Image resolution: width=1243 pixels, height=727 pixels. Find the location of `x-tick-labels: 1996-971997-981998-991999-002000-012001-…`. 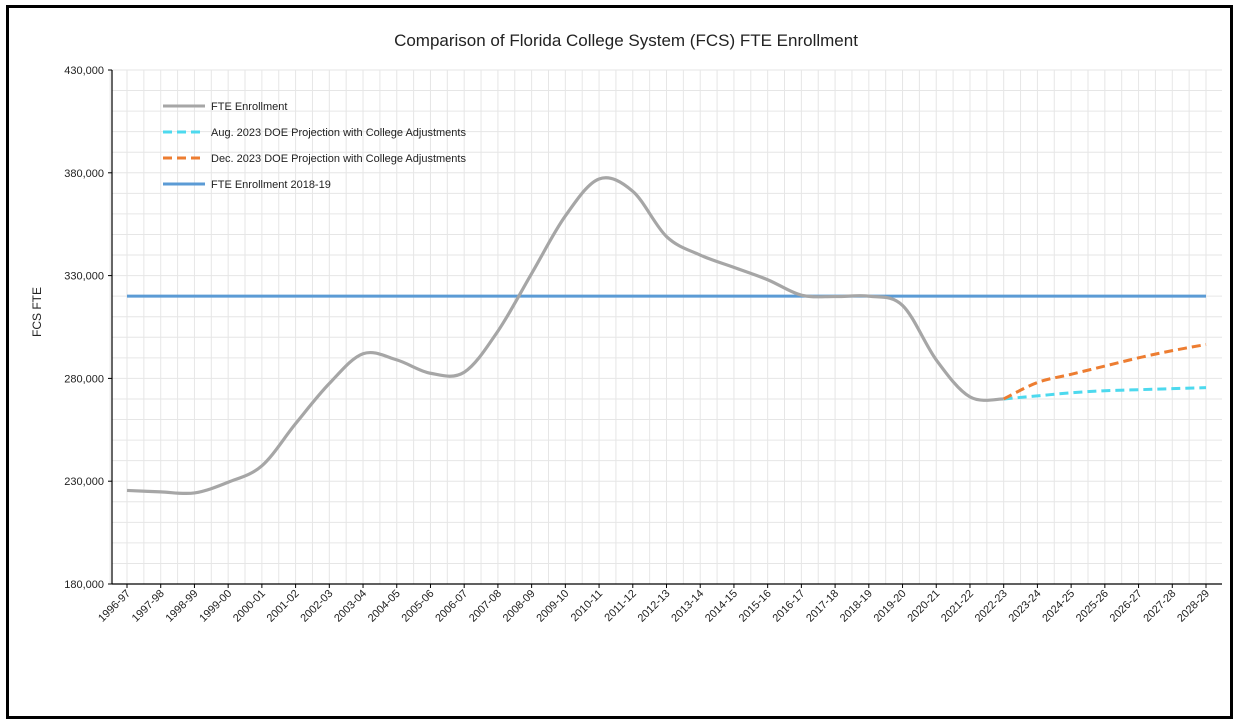

x-tick-labels: 1996-971997-981998-991999-002000-012001-… is located at coordinates (654, 606).